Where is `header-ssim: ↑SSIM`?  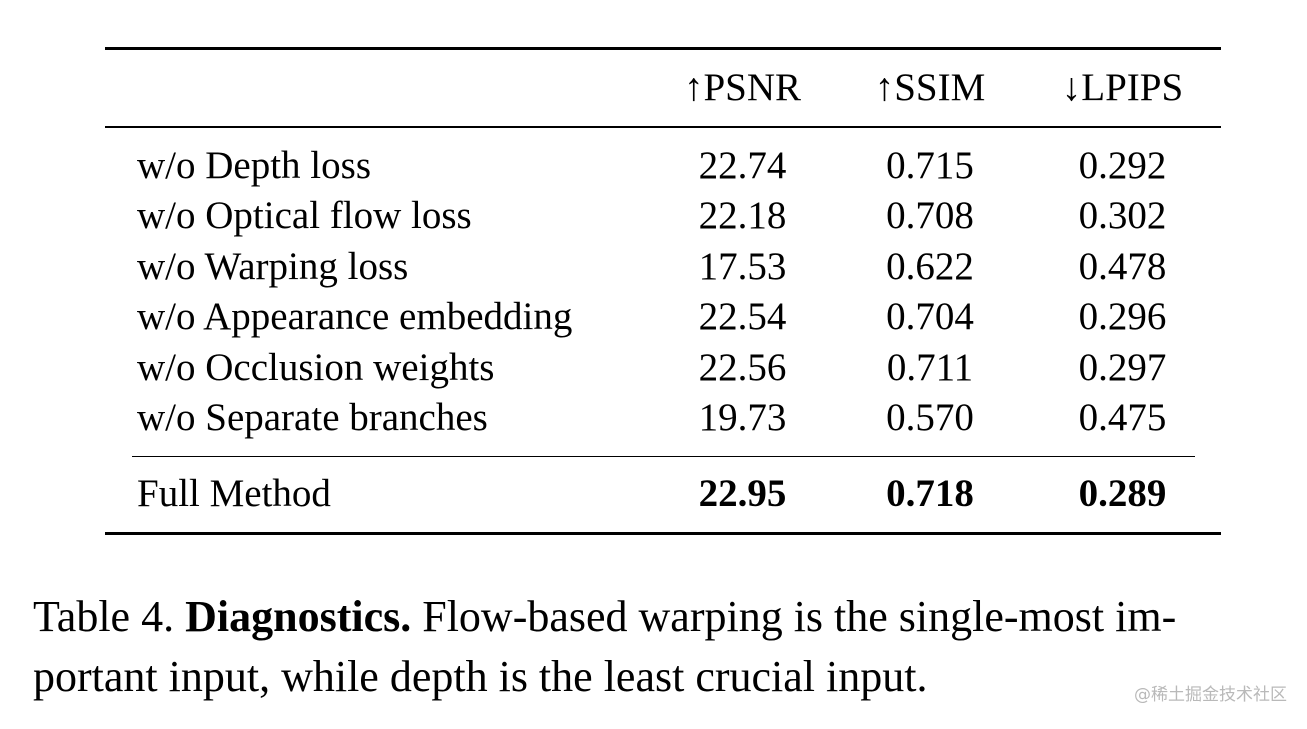 header-ssim: ↑SSIM is located at coordinates (930, 87).